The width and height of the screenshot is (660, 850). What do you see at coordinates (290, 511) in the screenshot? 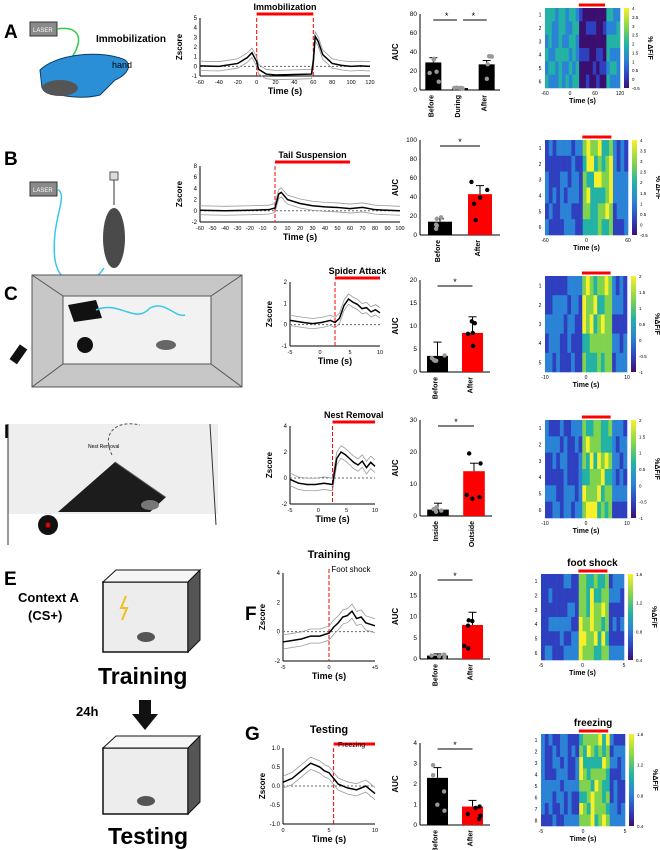
I see `x-tick-label: -5` at bounding box center [290, 511].